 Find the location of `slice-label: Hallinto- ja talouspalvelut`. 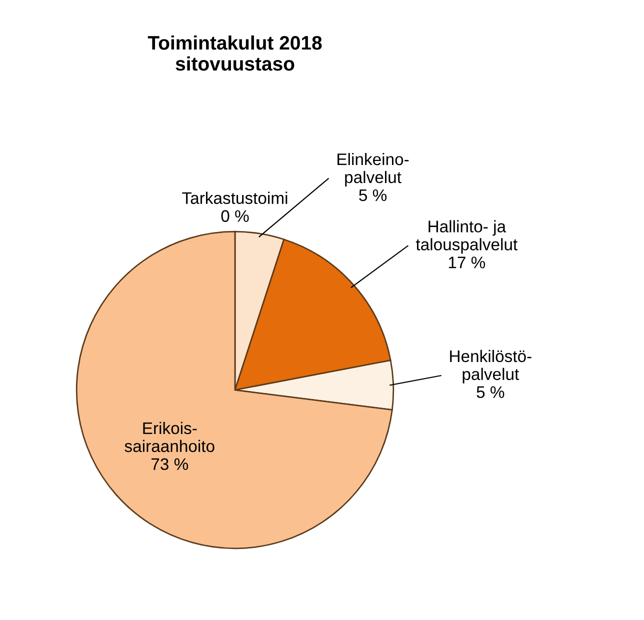

slice-label: Hallinto- ja talouspalvelut is located at coordinates (467, 237).